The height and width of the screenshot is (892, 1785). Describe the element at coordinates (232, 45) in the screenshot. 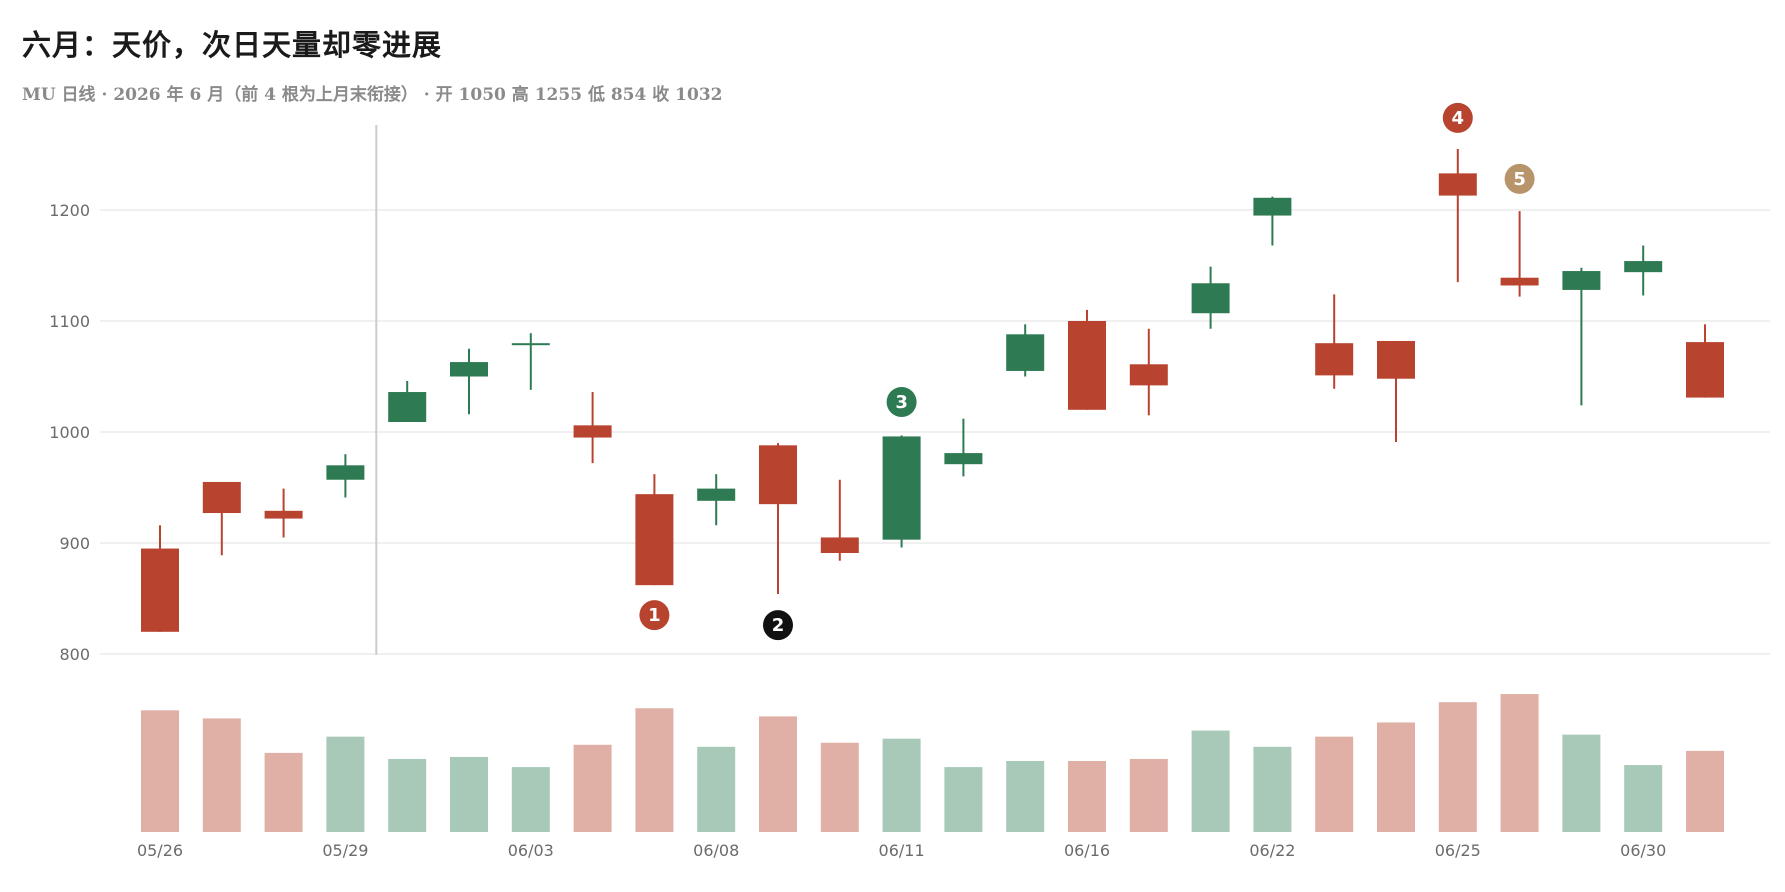

I see `chart-title: 六月：天价，次日天量却零进展` at that location.